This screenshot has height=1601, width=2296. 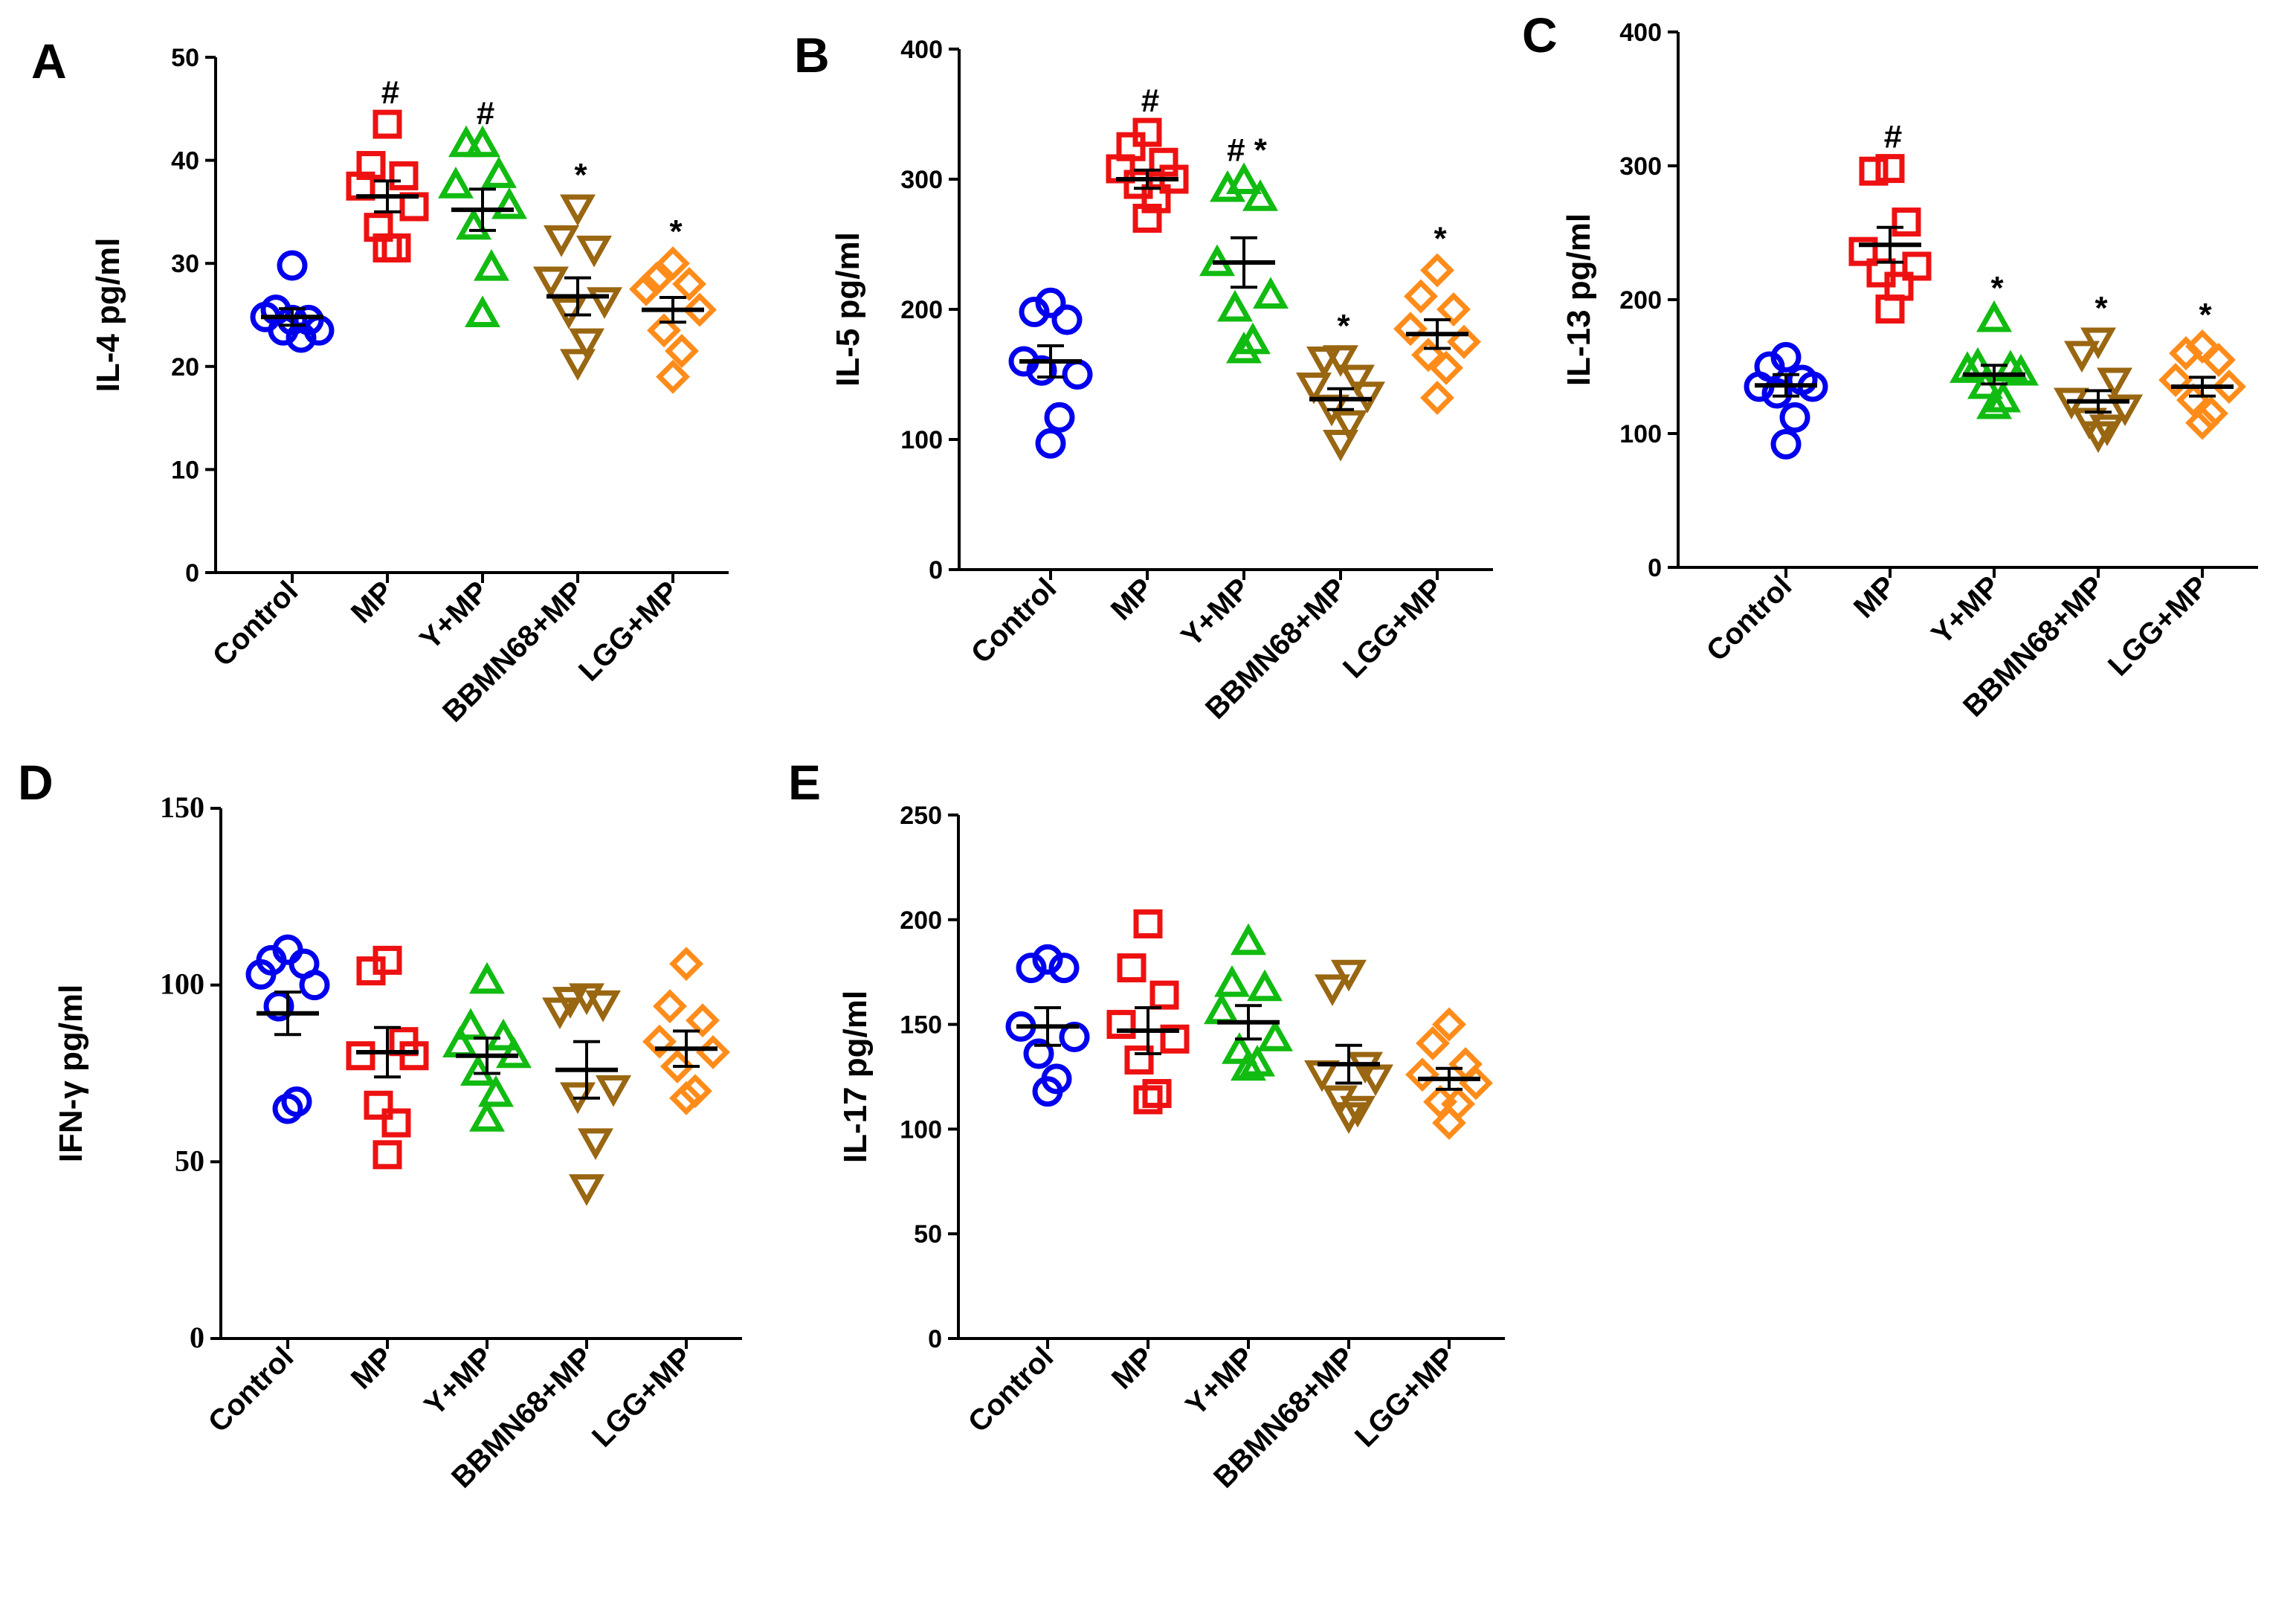 I want to click on panel-e-ylabel: IL-17 pg/ml, so click(x=855, y=1076).